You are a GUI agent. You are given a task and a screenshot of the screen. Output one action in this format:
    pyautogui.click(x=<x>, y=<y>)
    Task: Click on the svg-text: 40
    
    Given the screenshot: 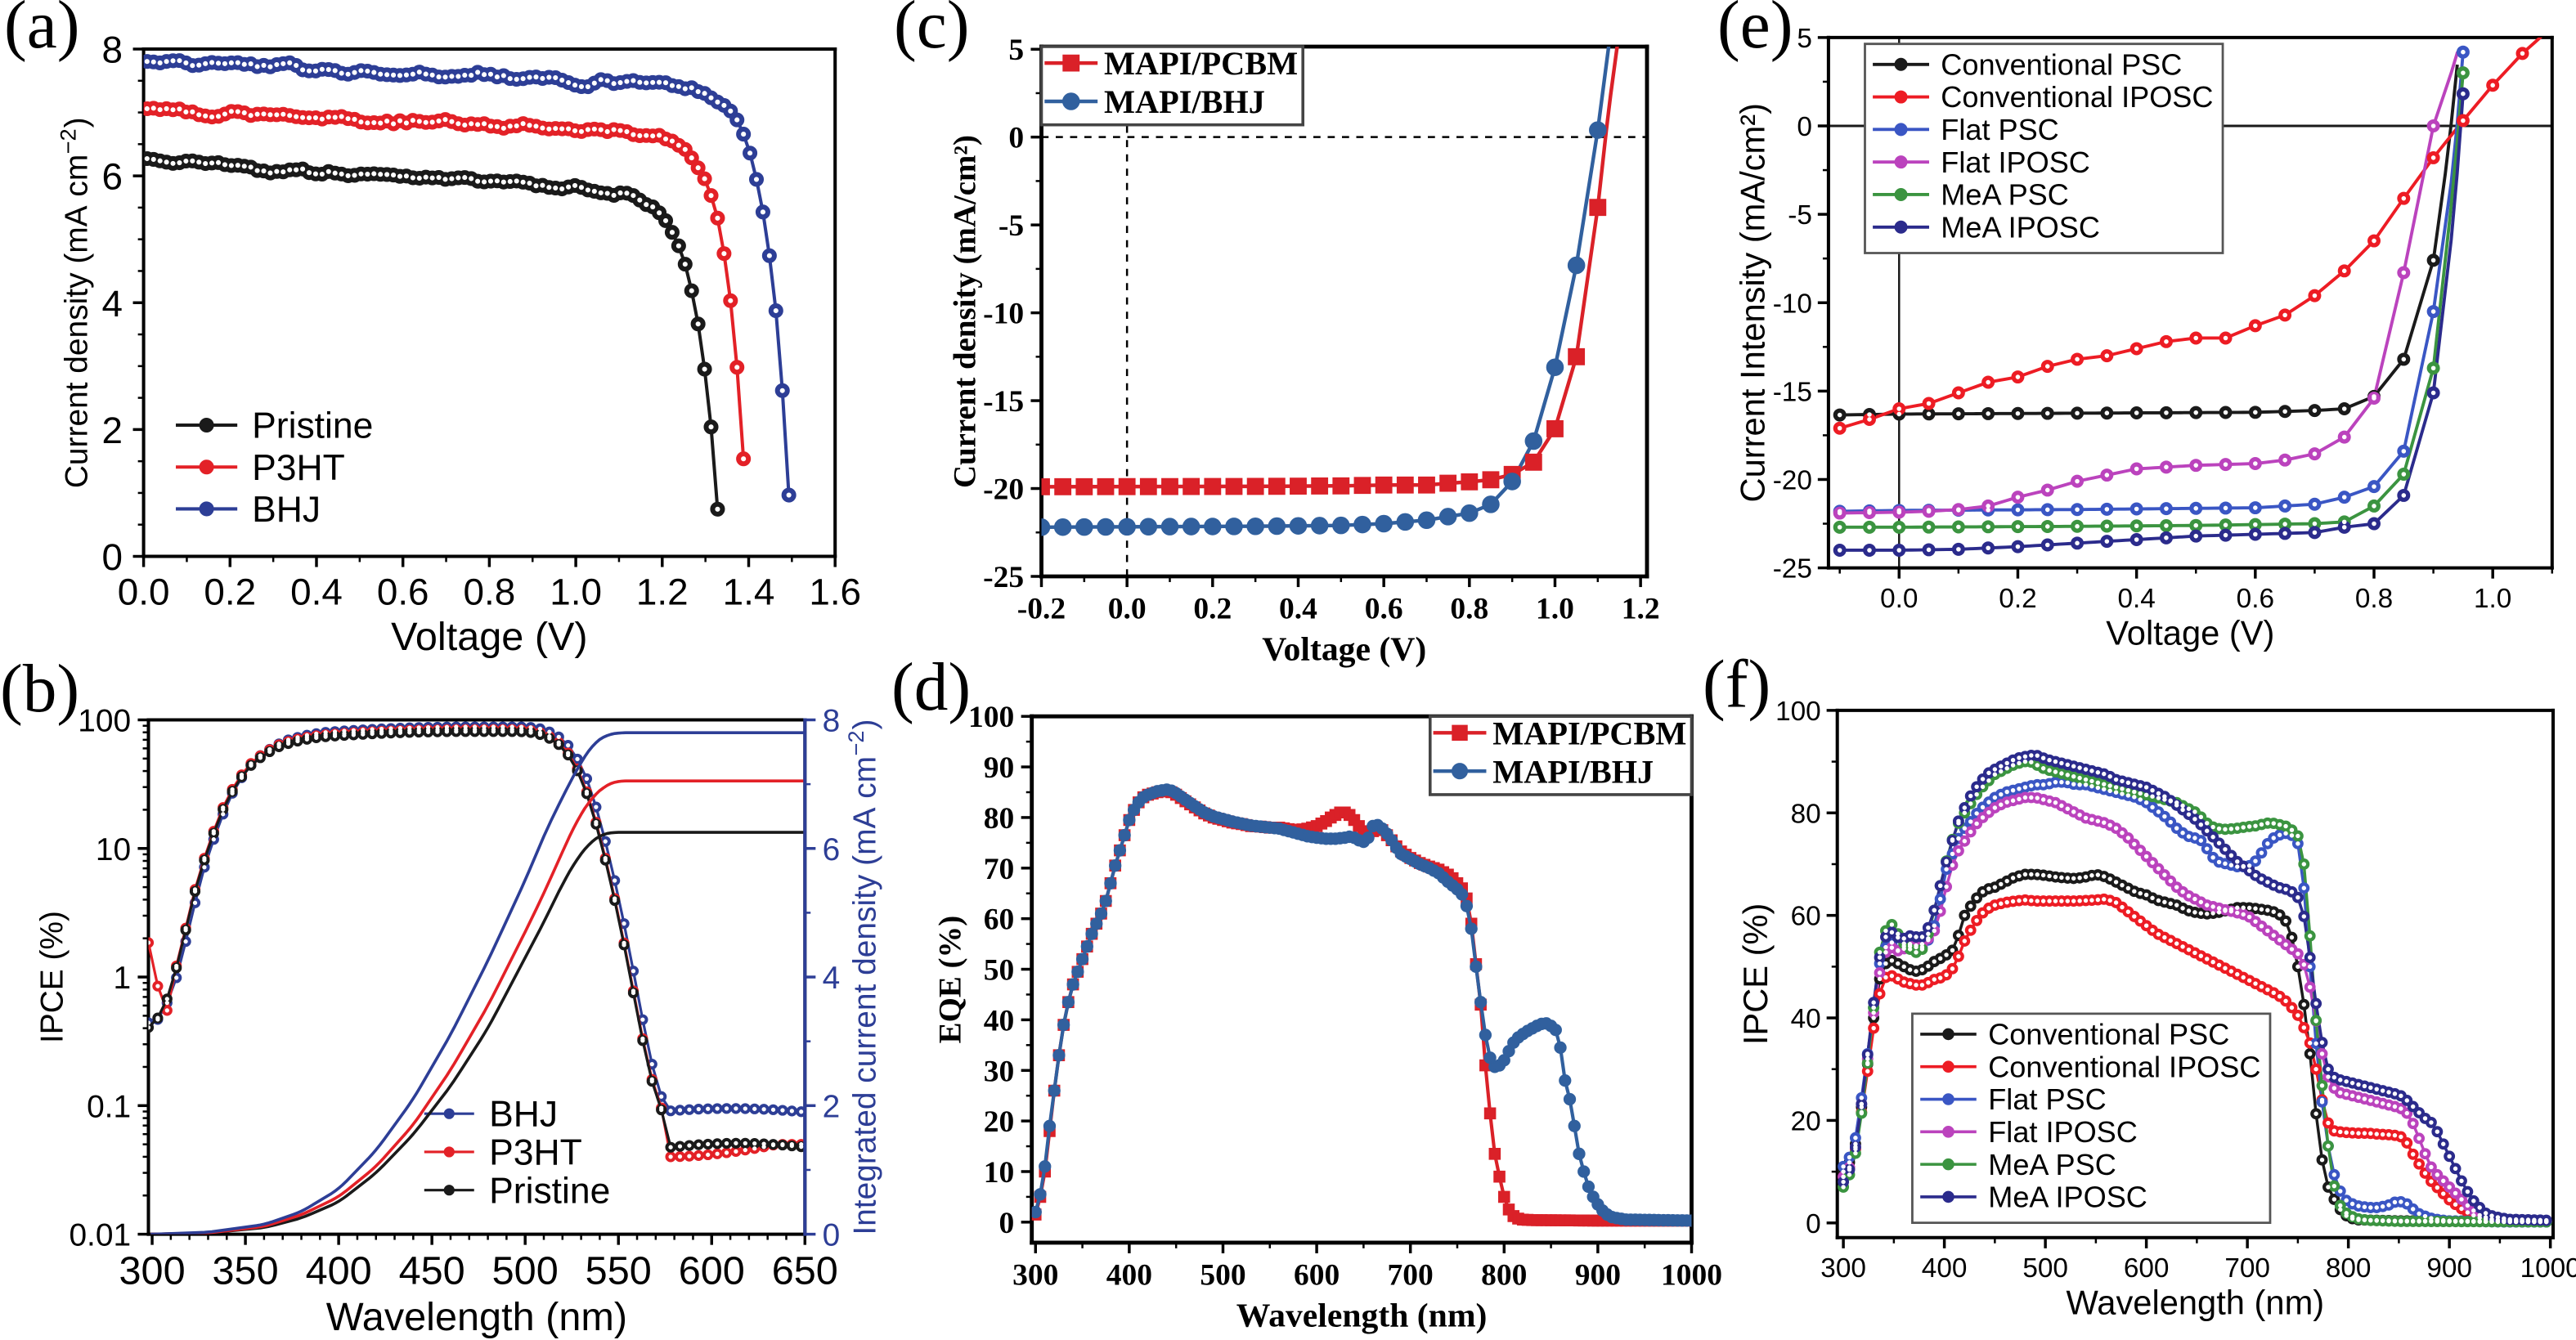 What is the action you would take?
    pyautogui.click(x=1806, y=1019)
    